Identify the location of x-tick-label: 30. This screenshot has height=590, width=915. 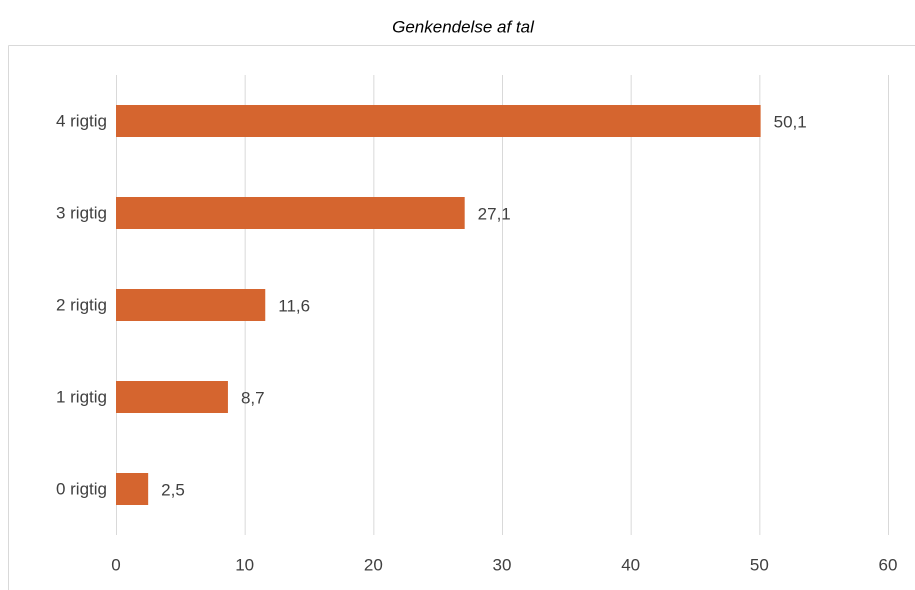
(502, 564).